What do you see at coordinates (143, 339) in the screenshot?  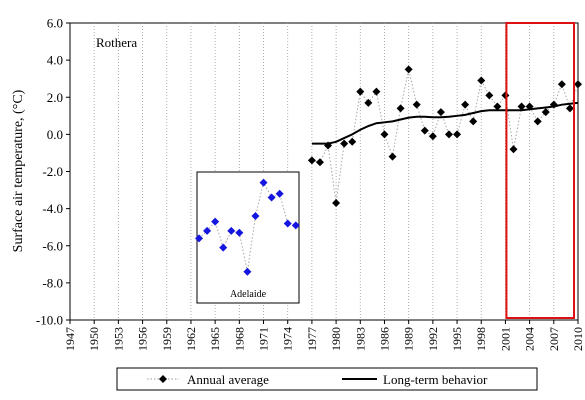 I see `x-tick-label: 1956` at bounding box center [143, 339].